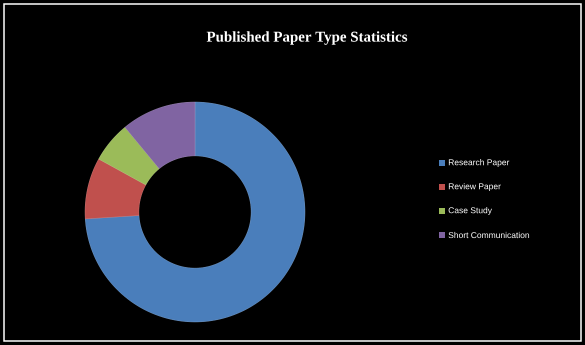  I want to click on legend-label: Research Paper, so click(479, 163).